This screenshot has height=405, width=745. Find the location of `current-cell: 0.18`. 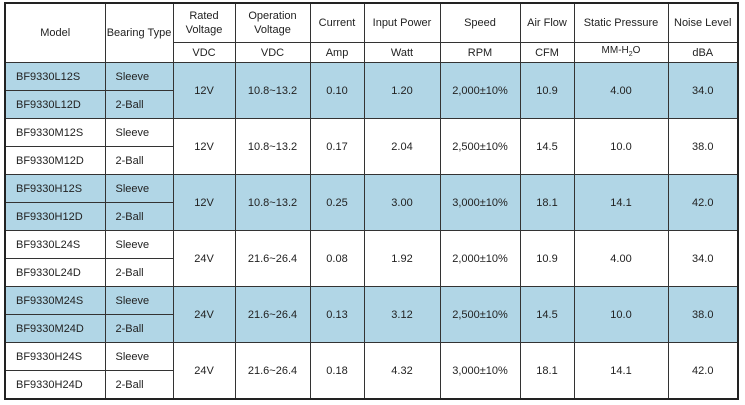

current-cell: 0.18 is located at coordinates (337, 371).